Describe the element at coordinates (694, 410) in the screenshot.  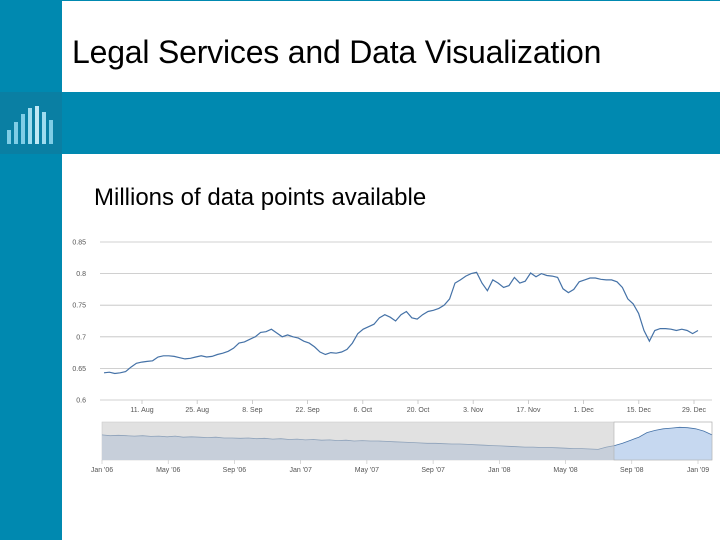
I see `x-tick-label: 29. Dec` at that location.